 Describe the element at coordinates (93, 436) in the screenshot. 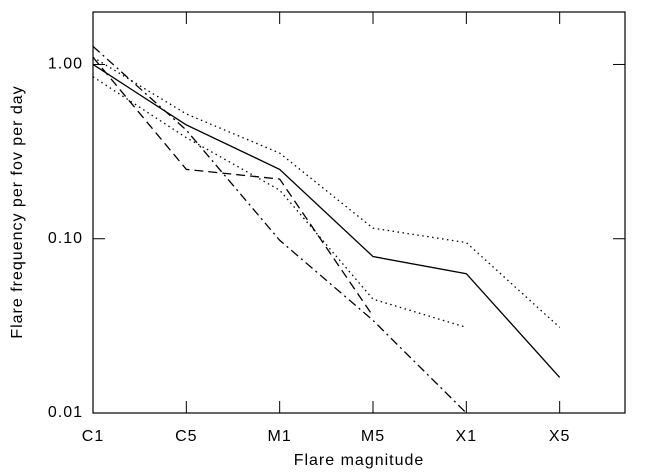

I see `x-tick-label: C1` at that location.